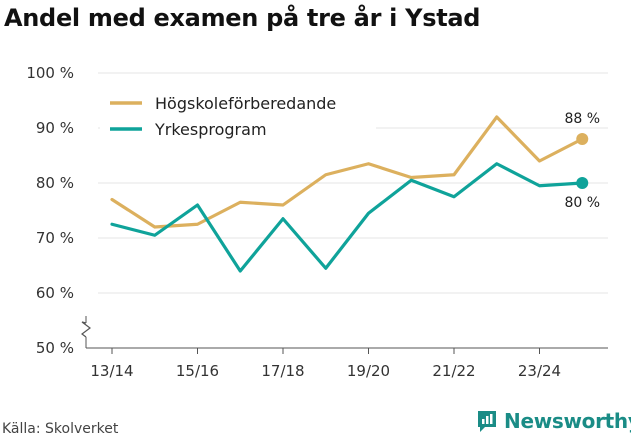 The width and height of the screenshot is (631, 439). What do you see at coordinates (582, 203) in the screenshot?
I see `end-value-label: 80 %` at bounding box center [582, 203].